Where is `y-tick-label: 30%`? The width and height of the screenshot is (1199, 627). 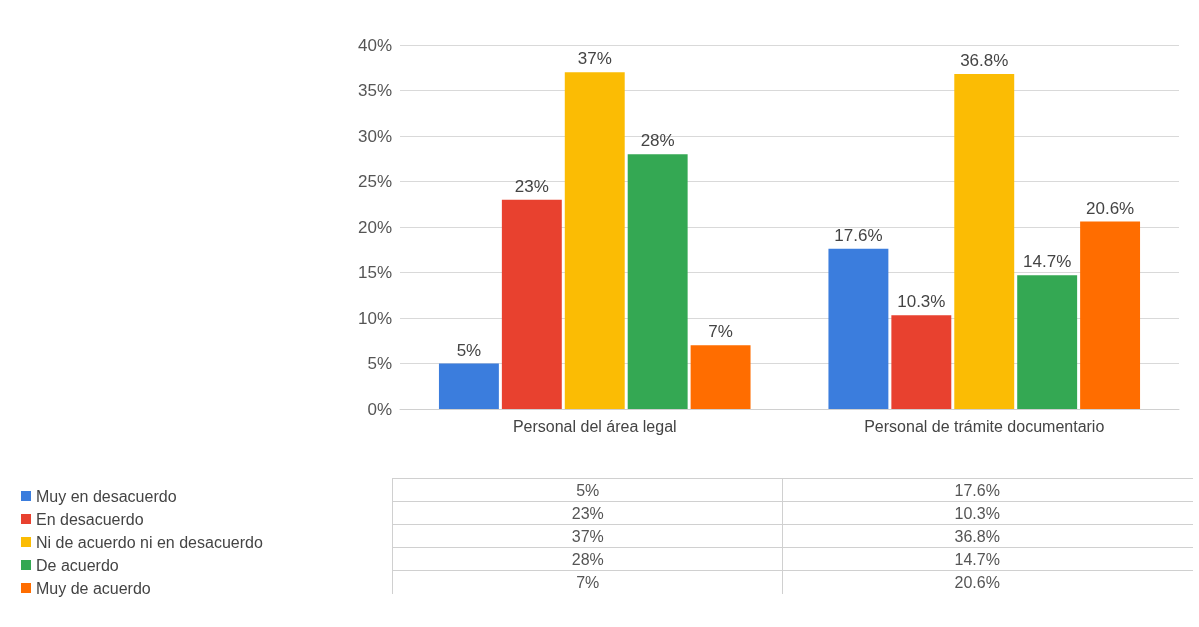 y-tick-label: 30% is located at coordinates (374, 136).